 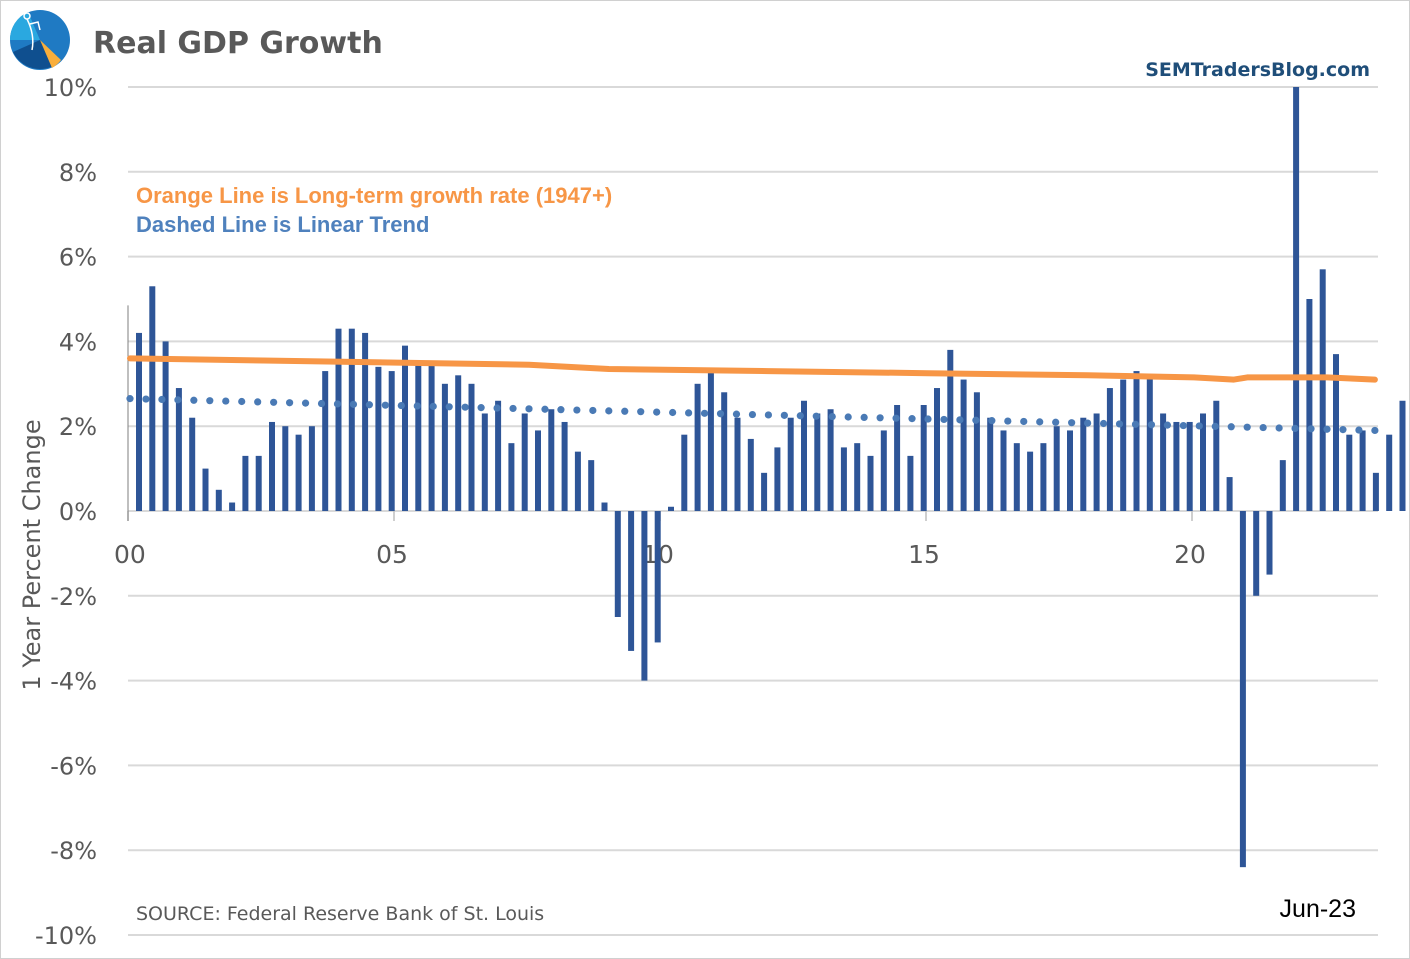 What do you see at coordinates (66, 512) in the screenshot?
I see `y-axis-ticks: 10% 8% 6% 4% 2% 0% -2% -4% -6% -8% -10%` at bounding box center [66, 512].